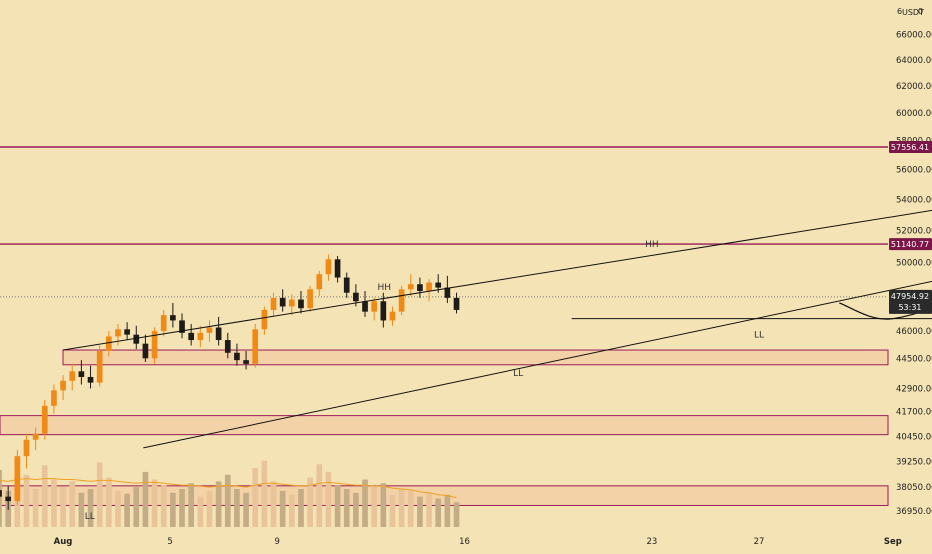 This screenshot has width=932, height=554. What do you see at coordinates (493, 542) in the screenshot?
I see `time-axis: Aug59162327Sep6132027Oct` at bounding box center [493, 542].